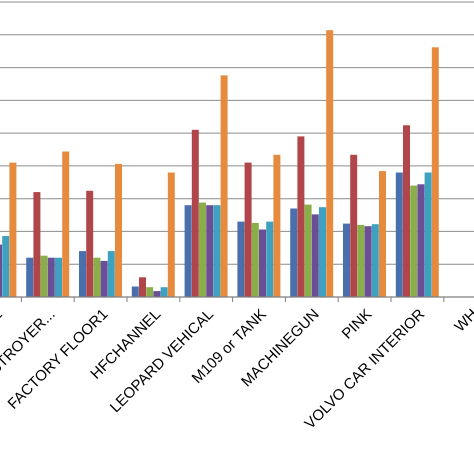 This screenshot has width=474, height=474. What do you see at coordinates (237, 299) in the screenshot?
I see `x-axis` at bounding box center [237, 299].